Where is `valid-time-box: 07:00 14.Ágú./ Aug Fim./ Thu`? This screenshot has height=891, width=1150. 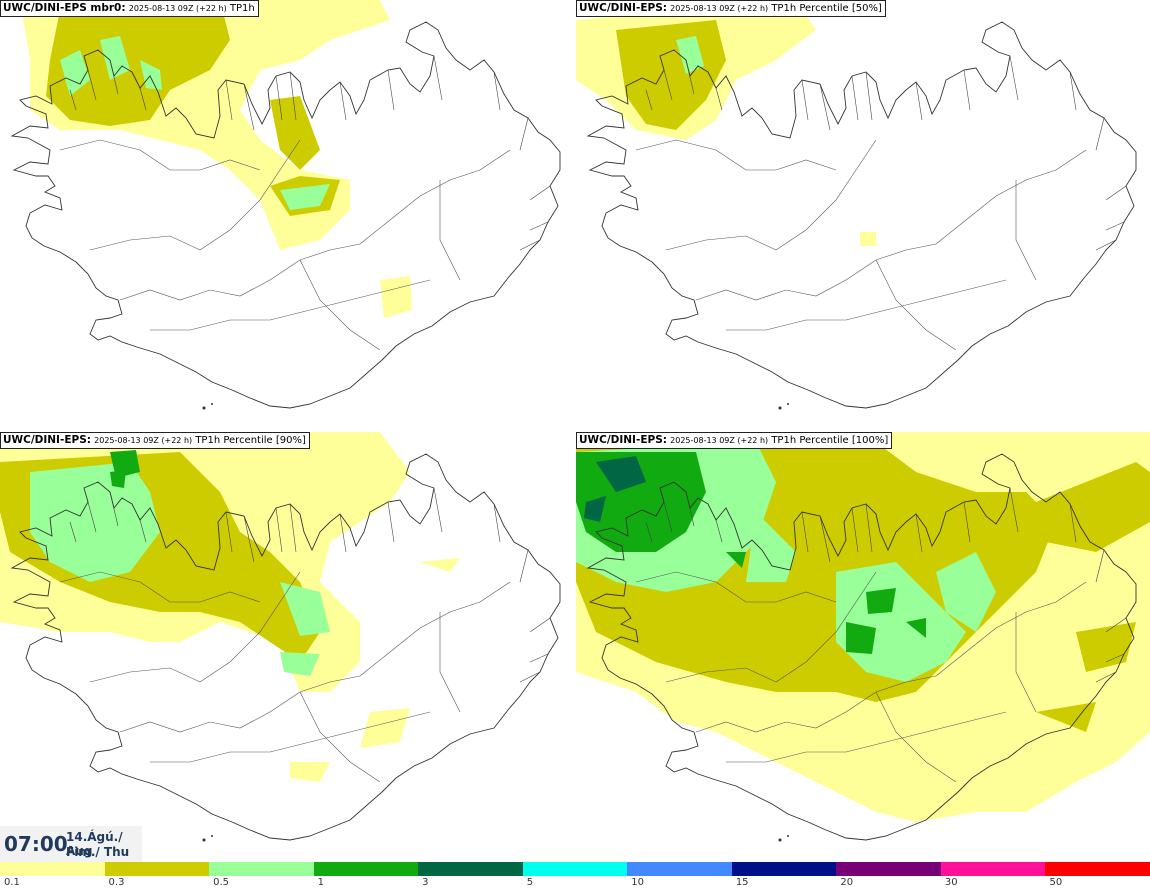
valid-time-box: 07:00 14.Ágú./ Aug Fim./ Thu is located at coordinates (71, 844).